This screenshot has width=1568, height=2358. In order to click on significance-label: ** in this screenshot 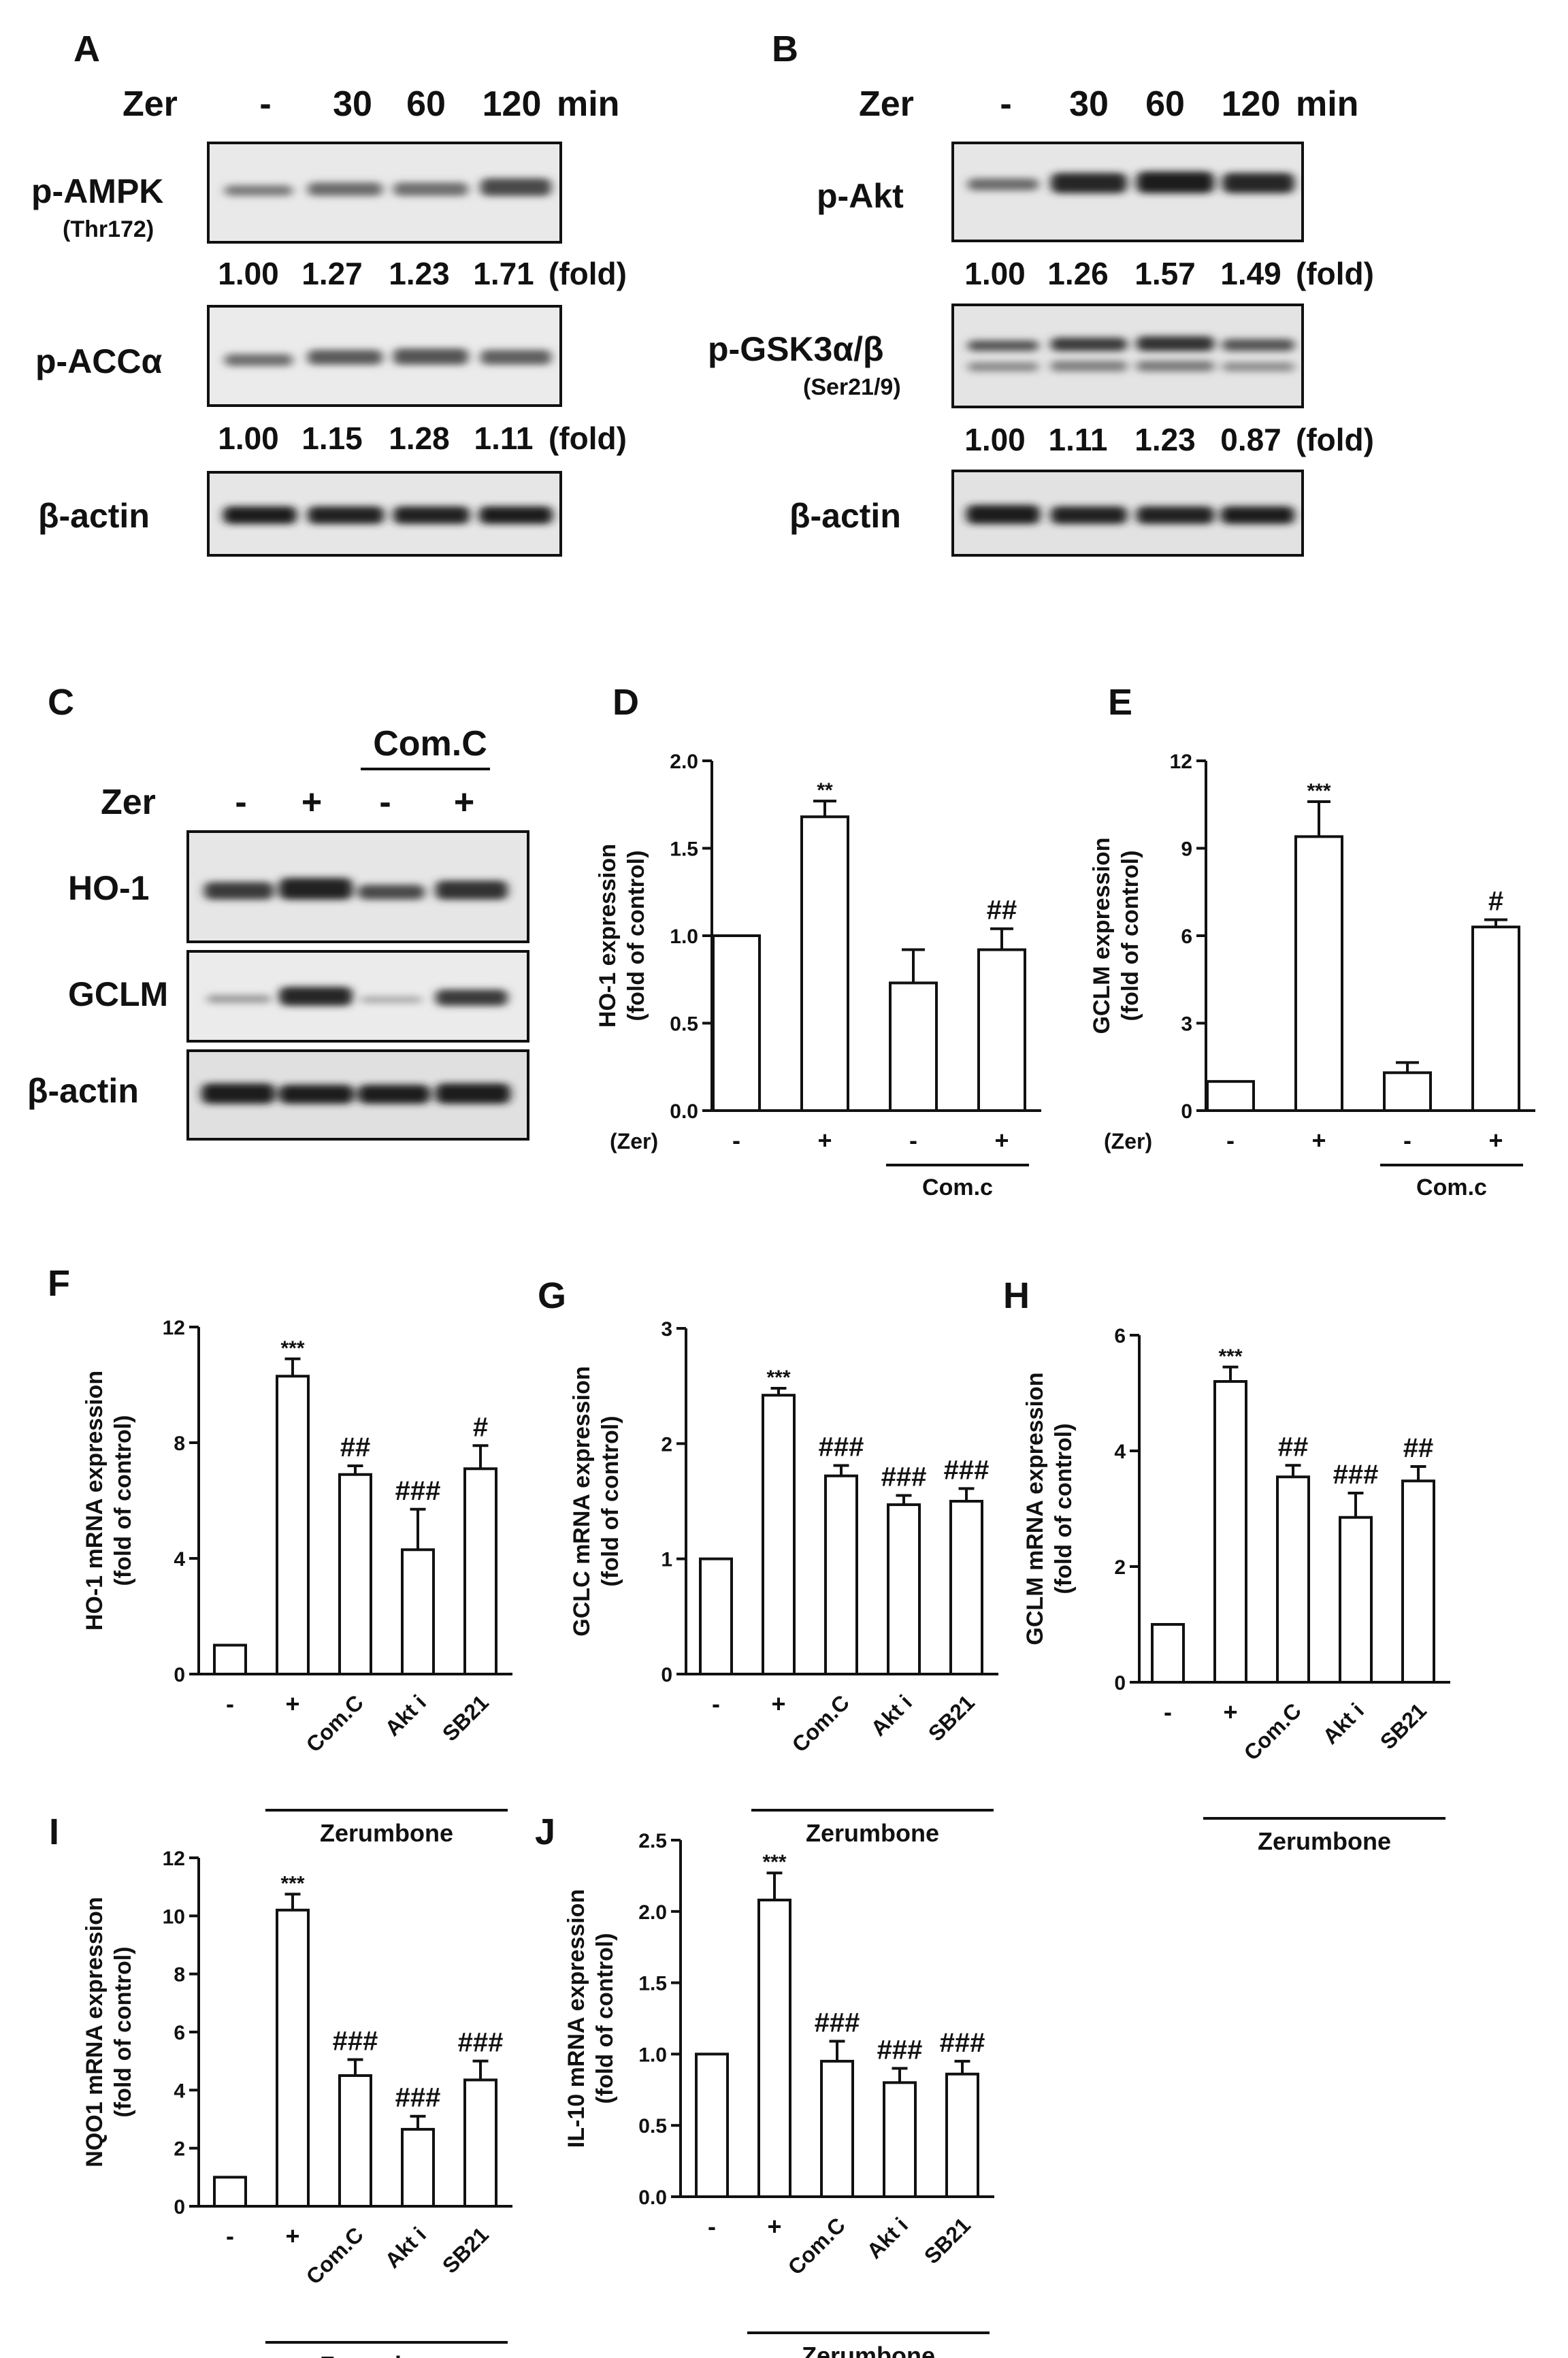, I will do `click(825, 790)`.